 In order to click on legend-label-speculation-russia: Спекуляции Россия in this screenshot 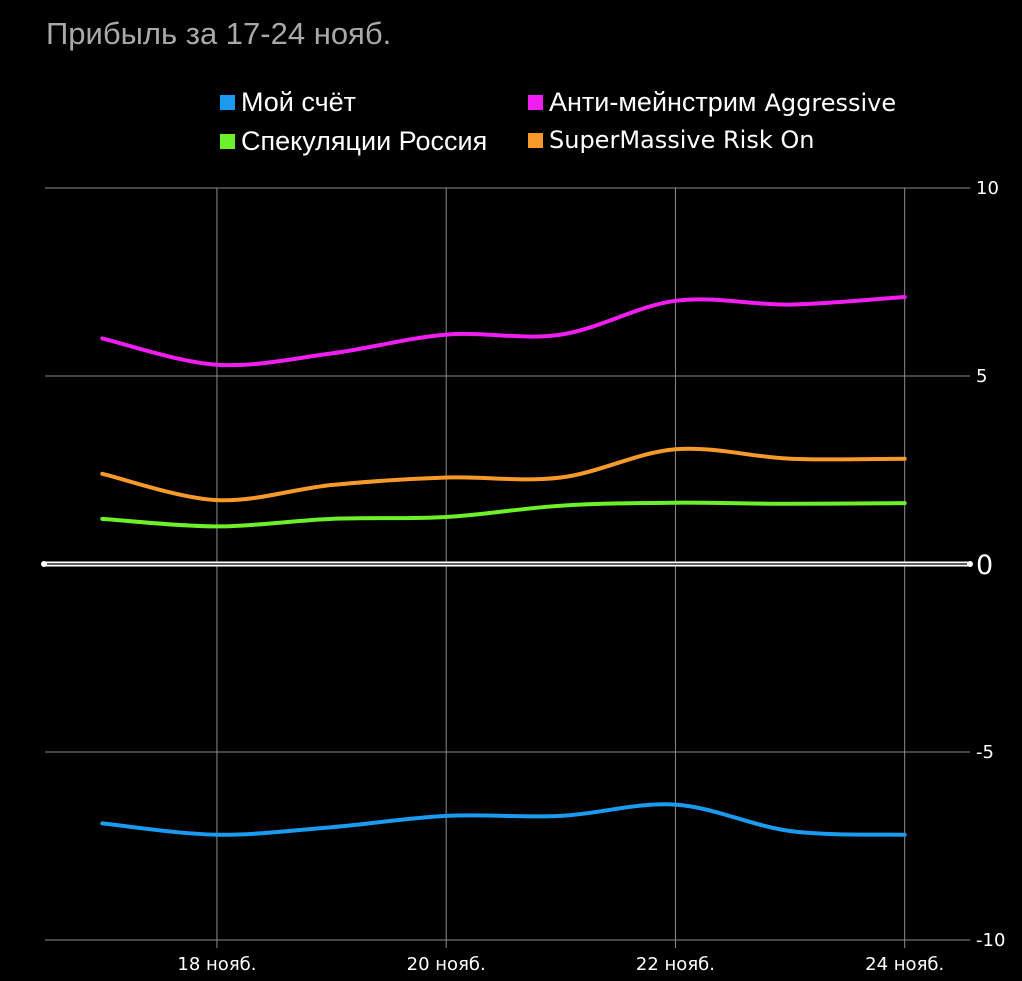, I will do `click(364, 141)`.